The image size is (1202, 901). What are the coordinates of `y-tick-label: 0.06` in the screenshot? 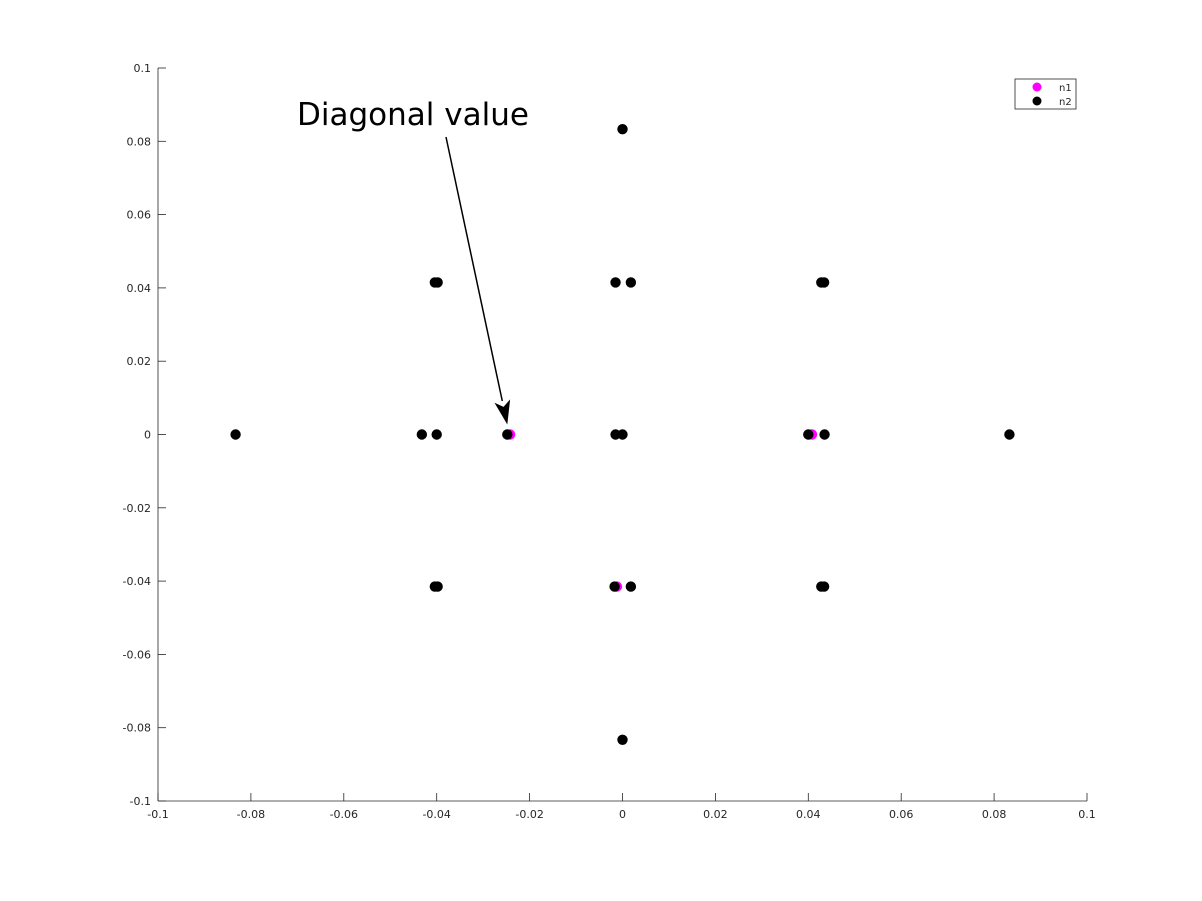 It's located at (139, 215).